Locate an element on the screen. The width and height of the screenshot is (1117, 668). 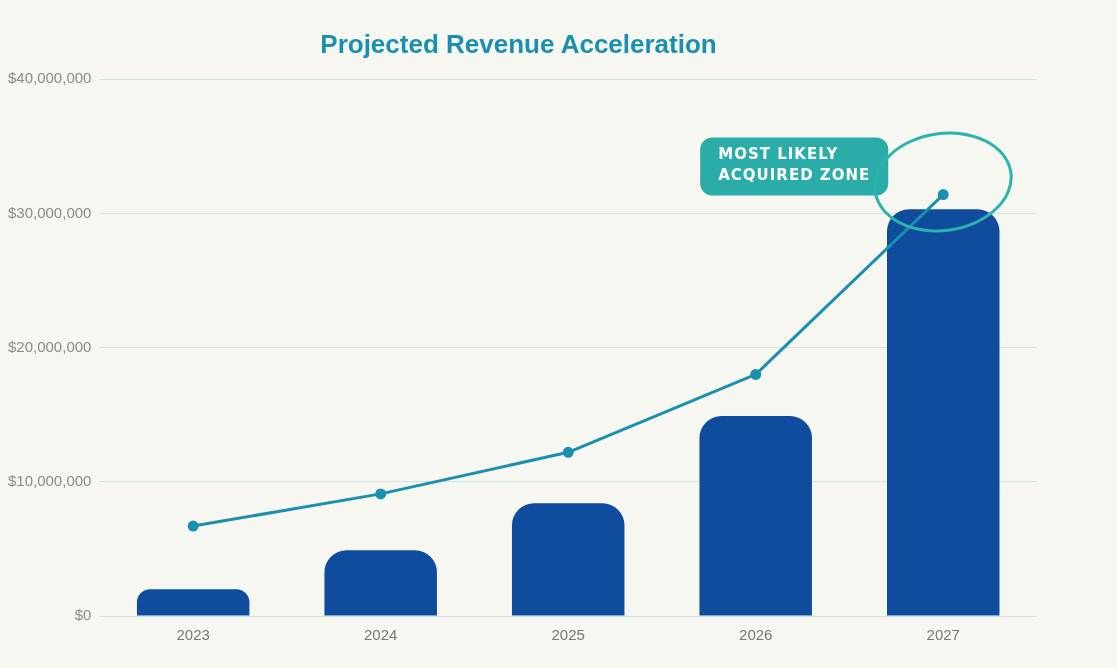
x-tick-label: 2027 is located at coordinates (943, 635).